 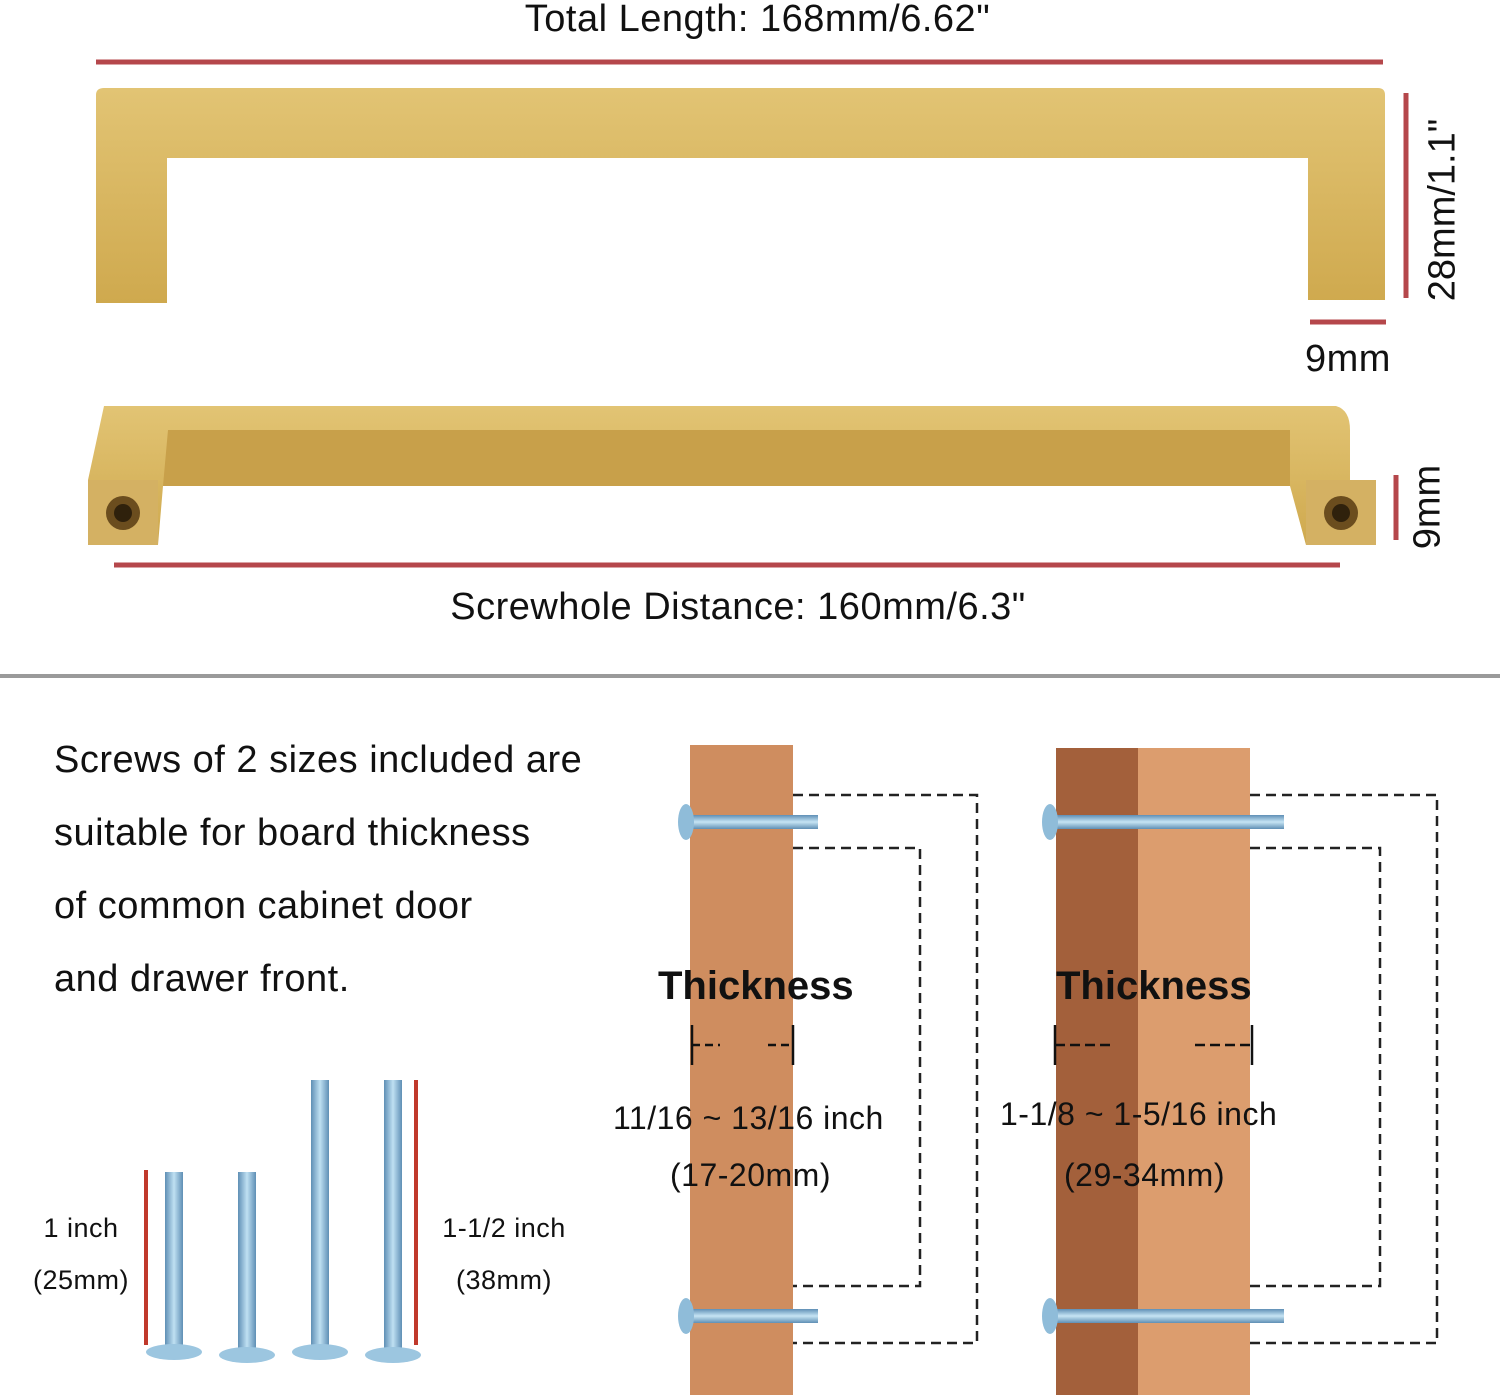 I want to click on board-thin-thickness-title: Thickness, so click(x=756, y=986).